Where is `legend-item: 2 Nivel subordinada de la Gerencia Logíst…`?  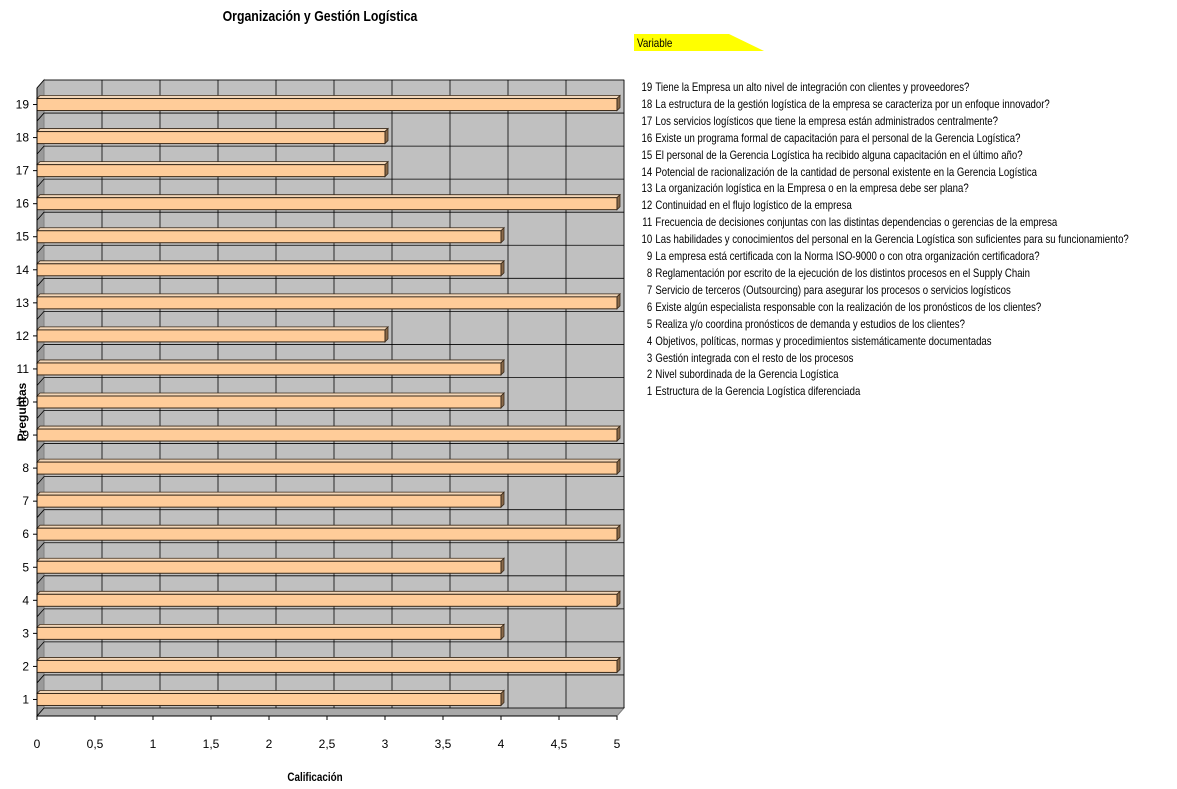 legend-item: 2 Nivel subordinada de la Gerencia Logíst… is located at coordinates (885, 374).